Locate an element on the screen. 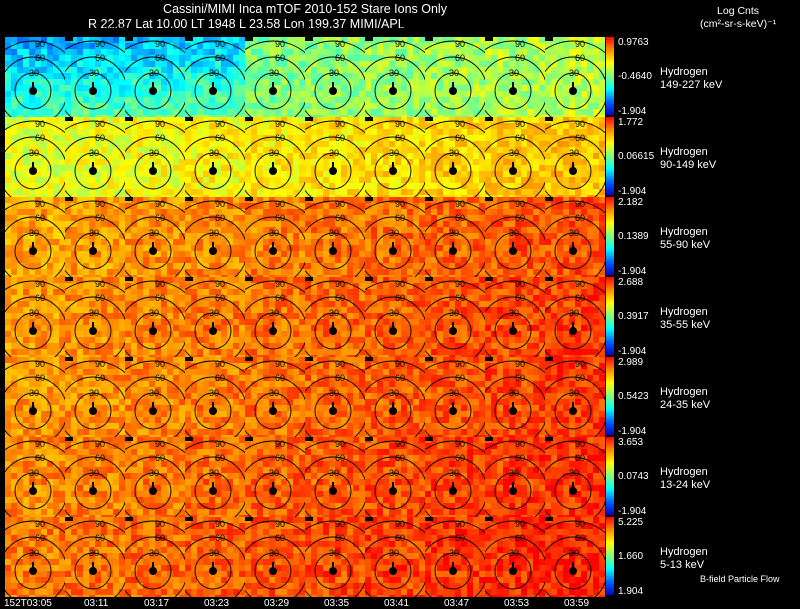 The width and height of the screenshot is (800, 609). time-label: 03:47 is located at coordinates (457, 603).